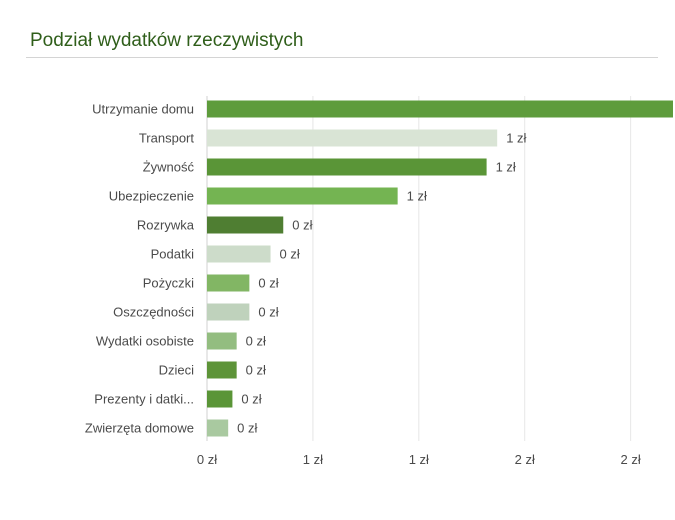 The height and width of the screenshot is (520, 675). What do you see at coordinates (139, 428) in the screenshot?
I see `category-label: Zwierzęta domowe` at bounding box center [139, 428].